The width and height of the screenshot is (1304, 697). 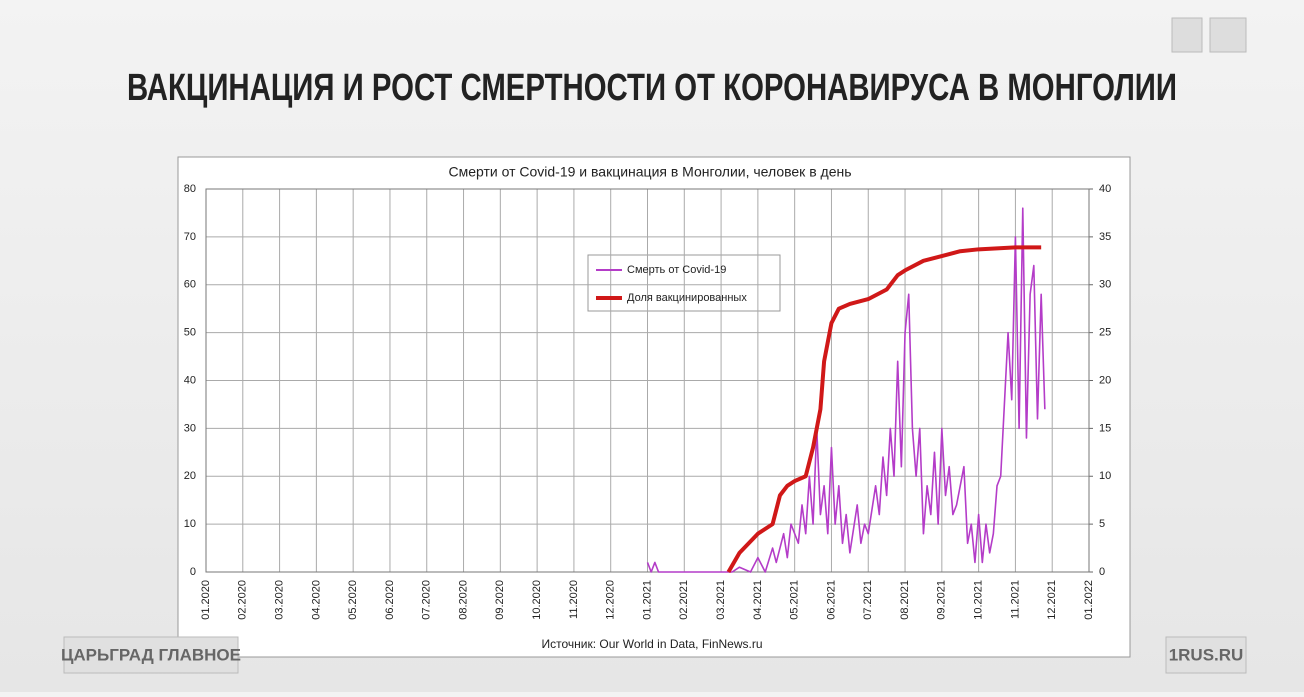 What do you see at coordinates (190, 189) in the screenshot?
I see `y-tick-label: 80` at bounding box center [190, 189].